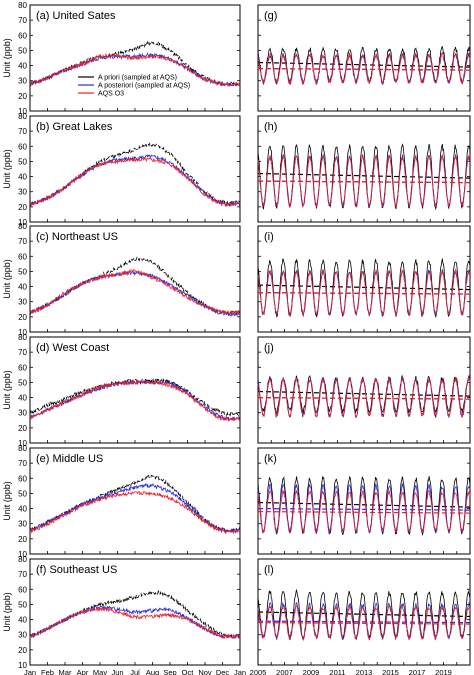 Image resolution: width=474 pixels, height=675 pixels. I want to click on x-tick-label: May, so click(100, 671).